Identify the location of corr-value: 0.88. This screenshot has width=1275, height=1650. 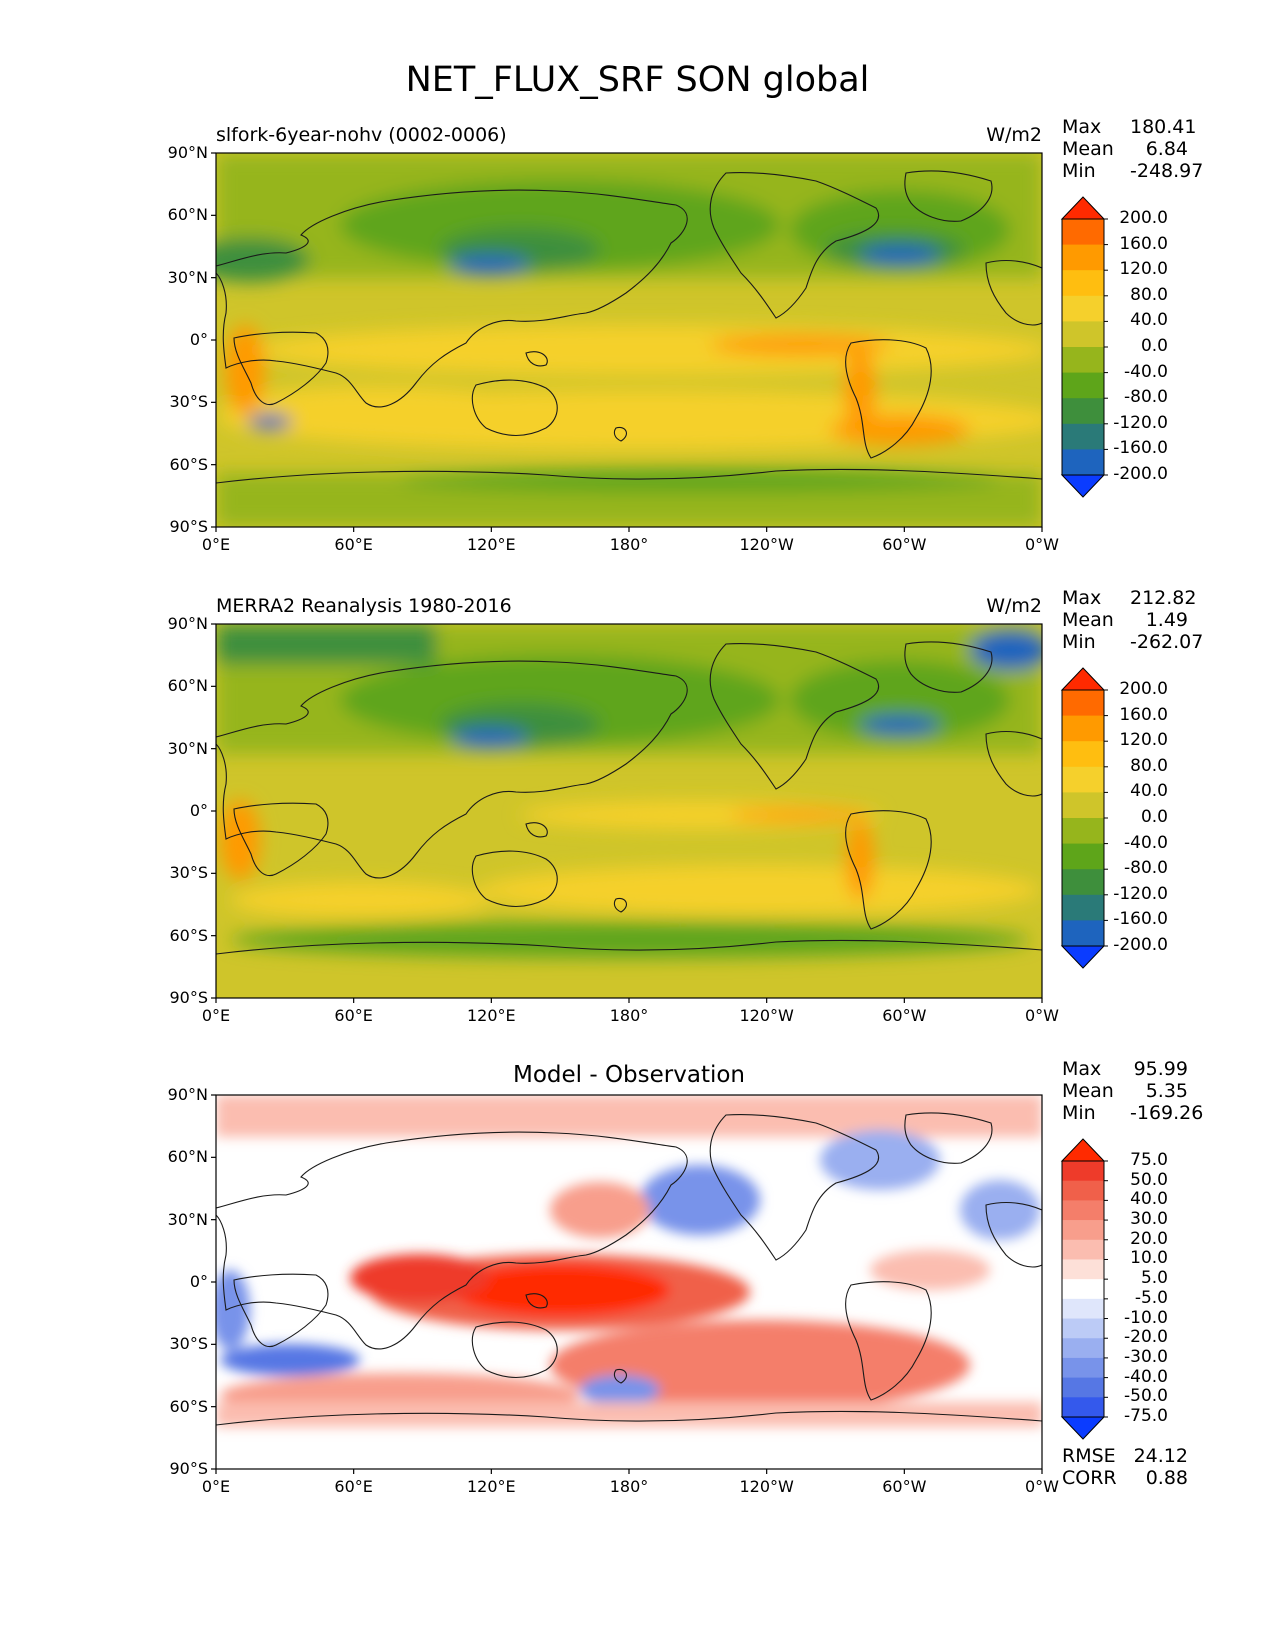
(1166, 1478).